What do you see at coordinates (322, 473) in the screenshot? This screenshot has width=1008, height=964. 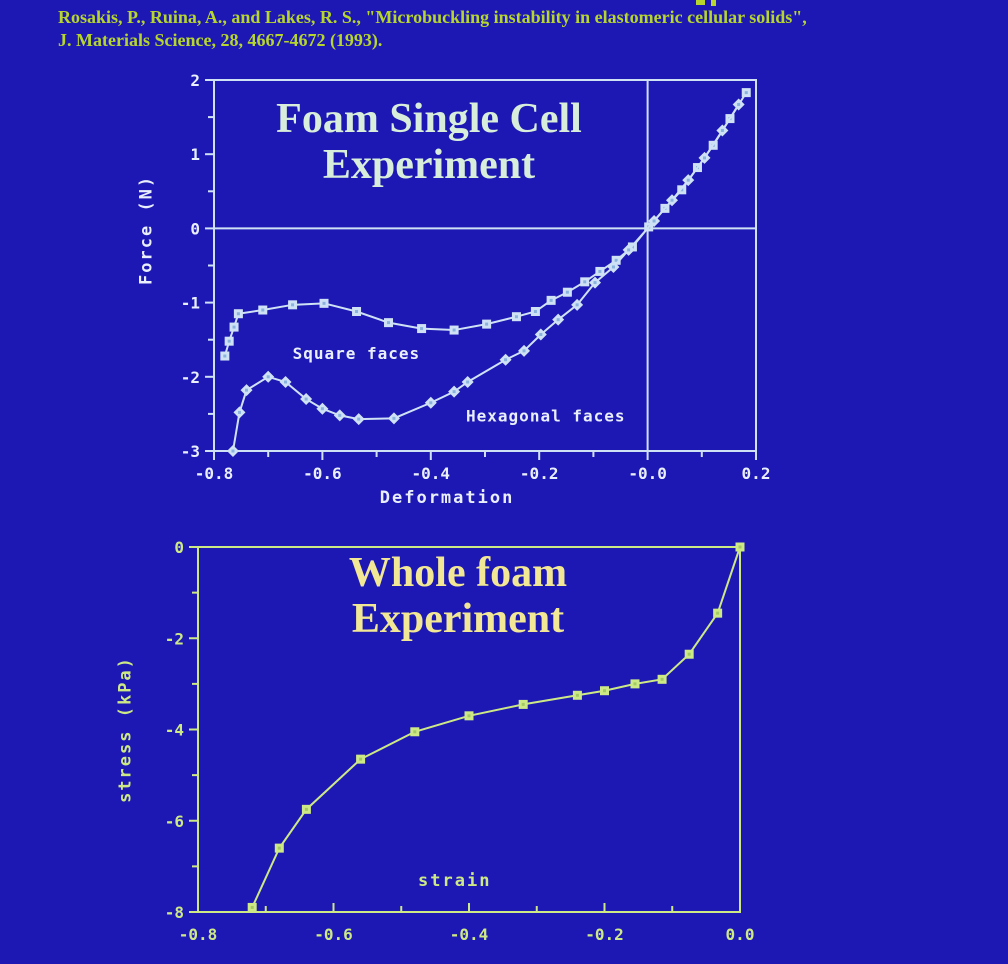 I see `x-tick-label: -0.6` at bounding box center [322, 473].